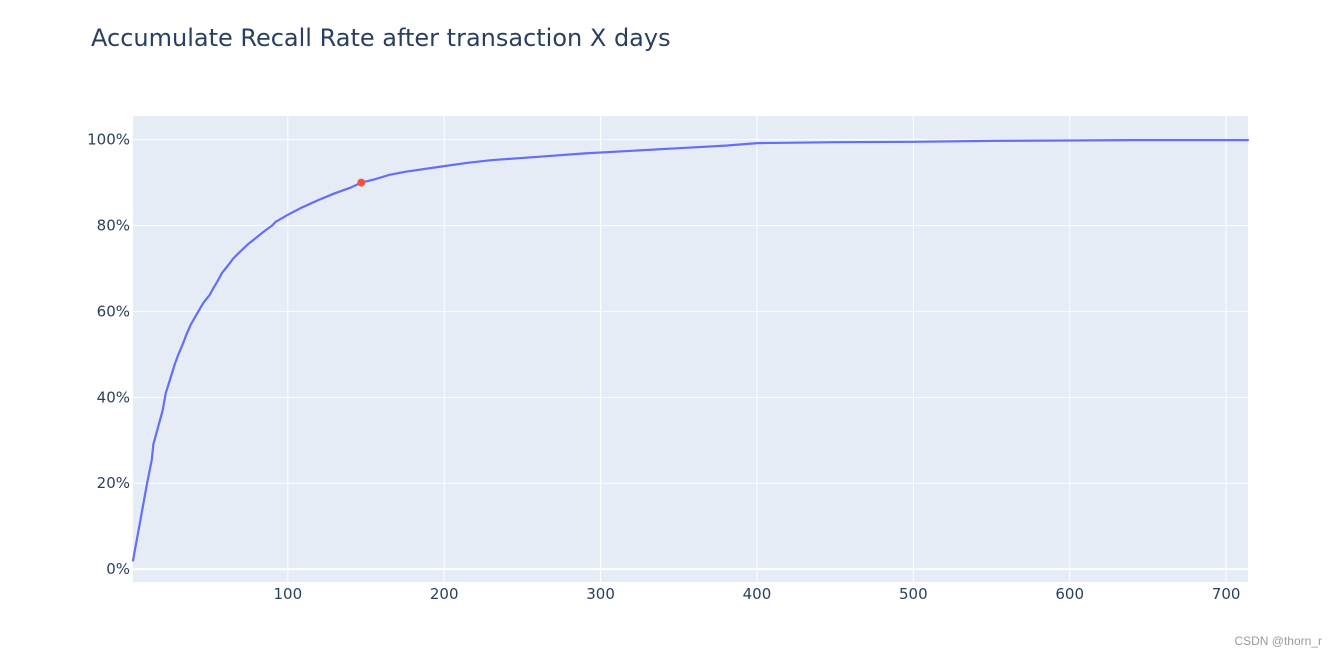 The height and width of the screenshot is (656, 1338). Describe the element at coordinates (113, 397) in the screenshot. I see `y-tick-label: 40%` at that location.